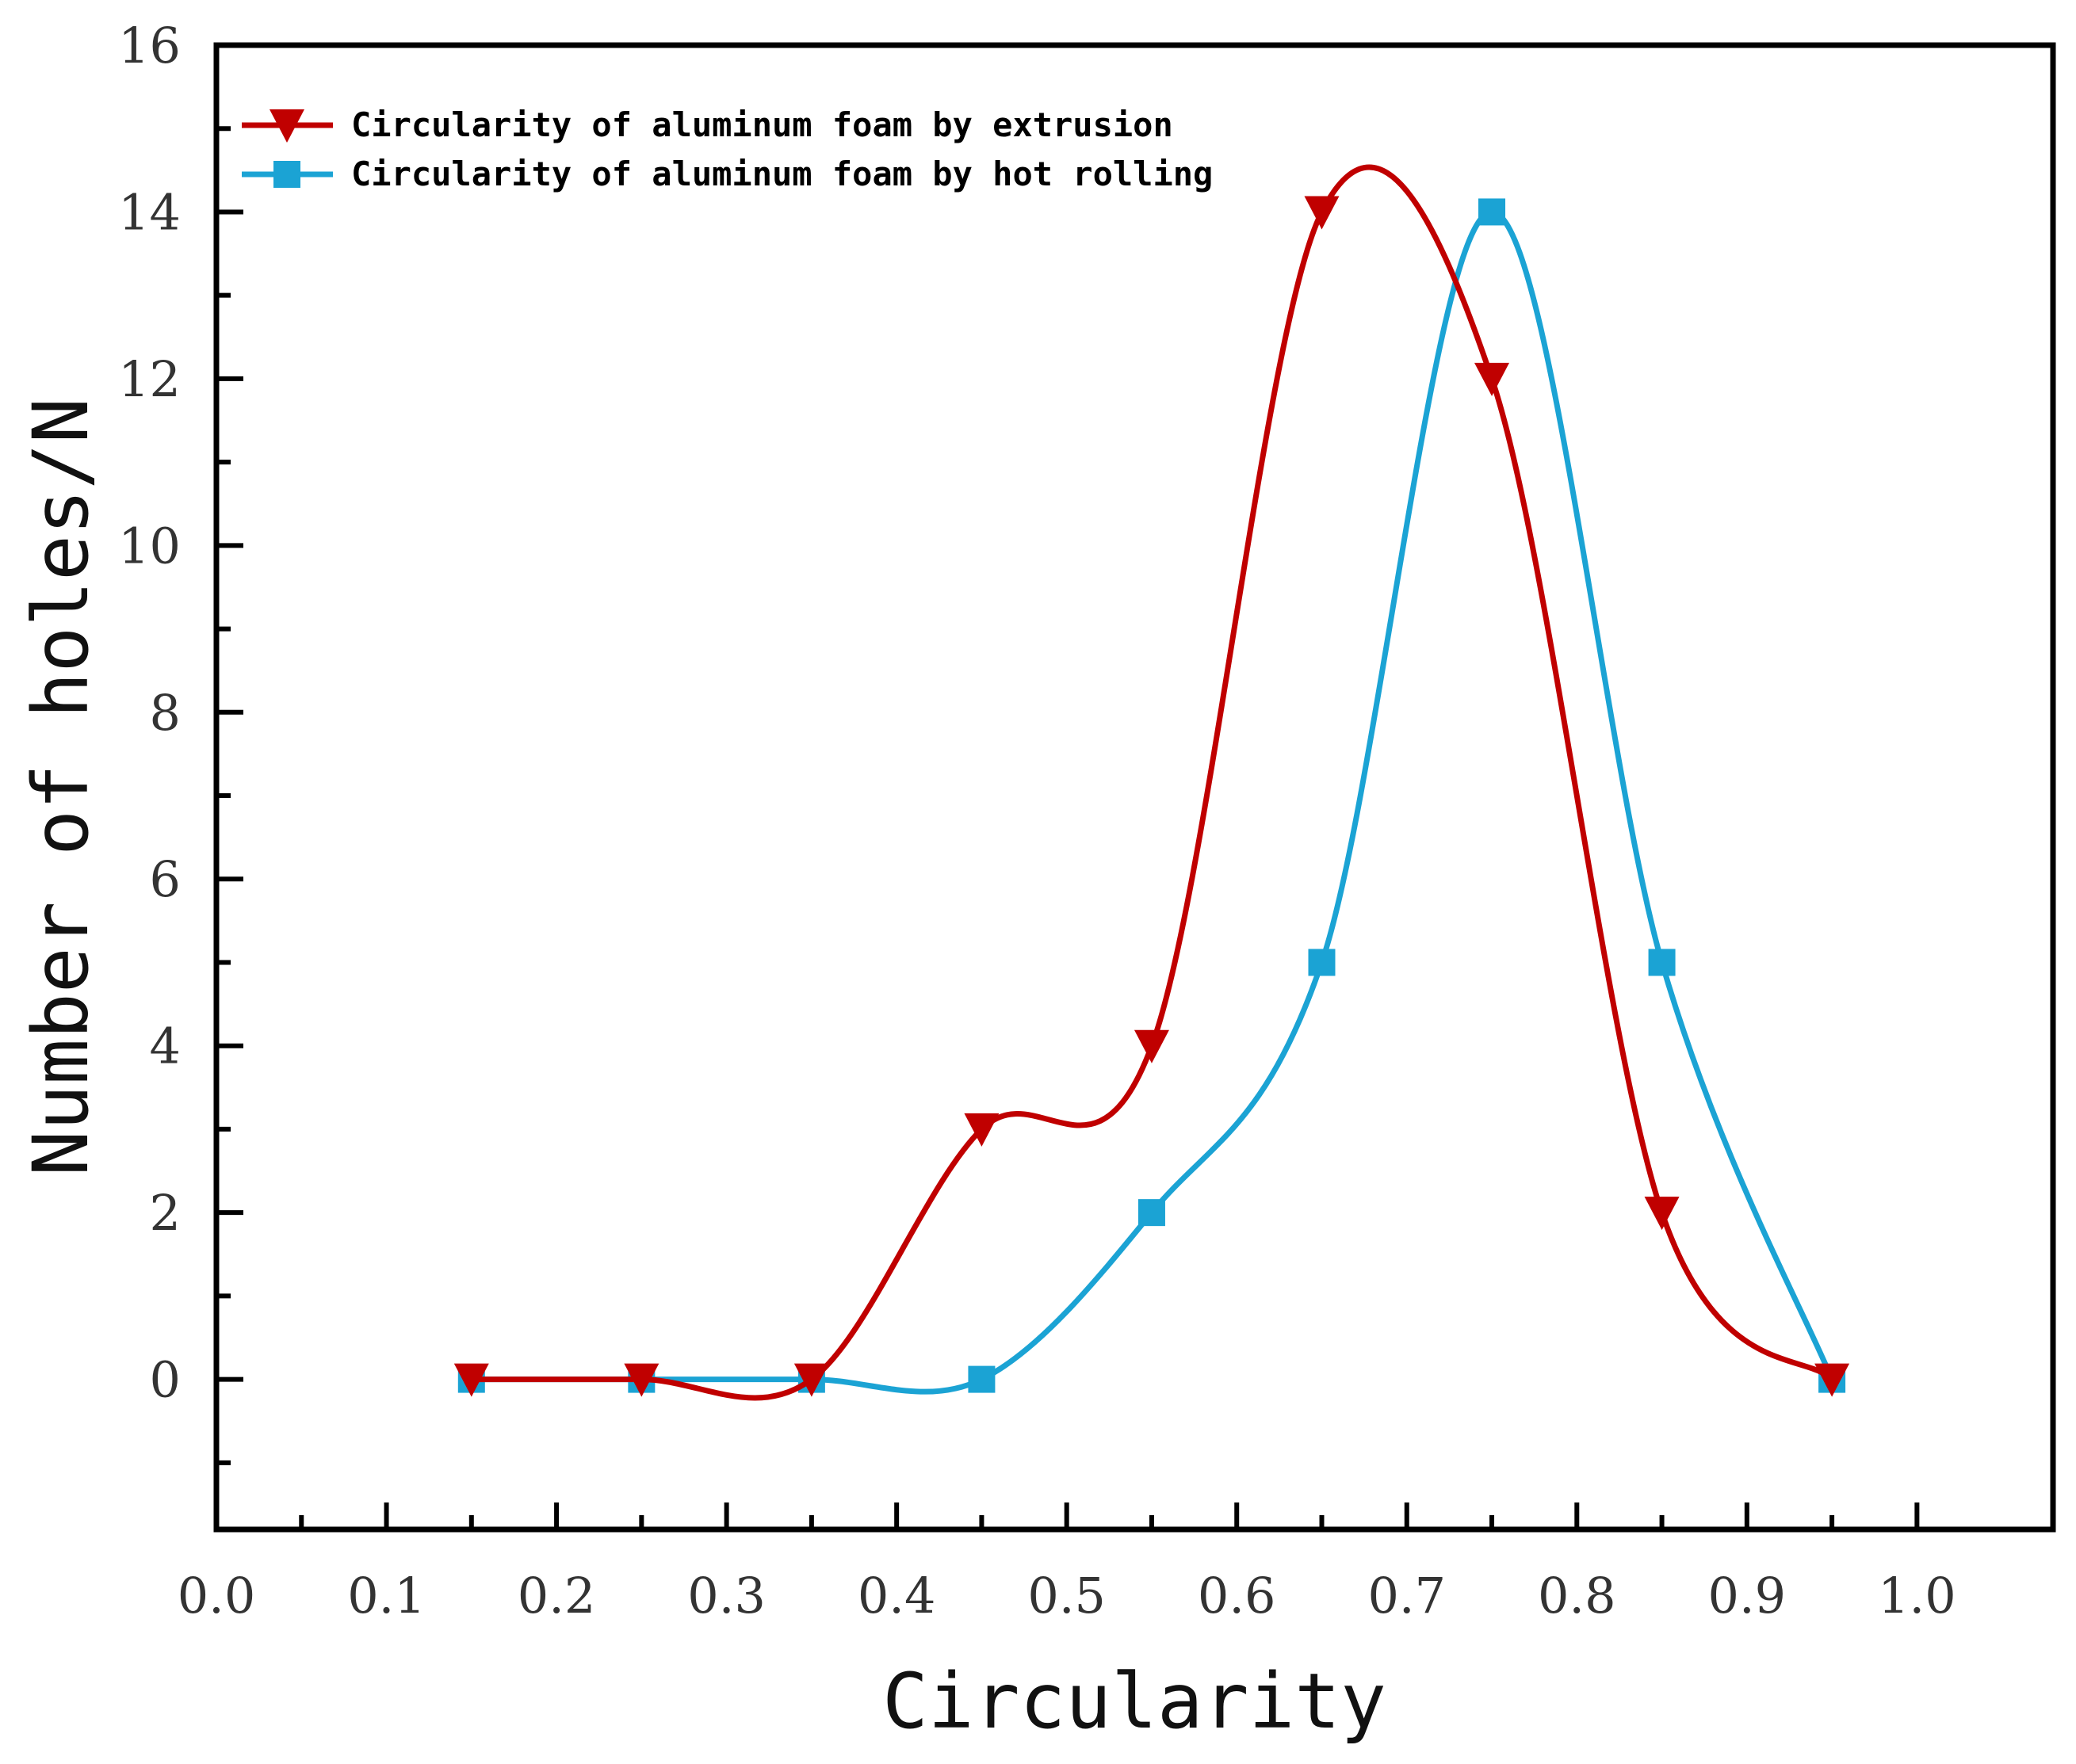  Describe the element at coordinates (897, 1596) in the screenshot. I see `x-tick-label: 0.4` at that location.